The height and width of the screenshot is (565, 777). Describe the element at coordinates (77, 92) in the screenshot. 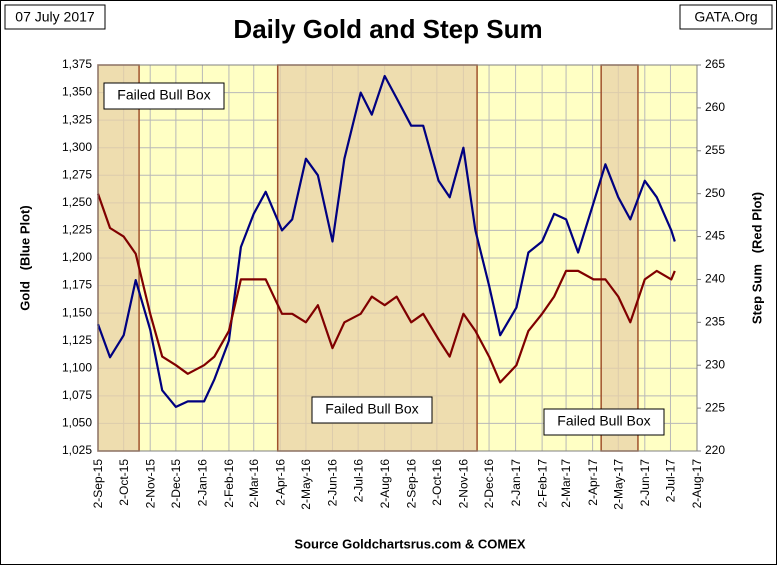

I see `y-tick-label: 1,350` at that location.